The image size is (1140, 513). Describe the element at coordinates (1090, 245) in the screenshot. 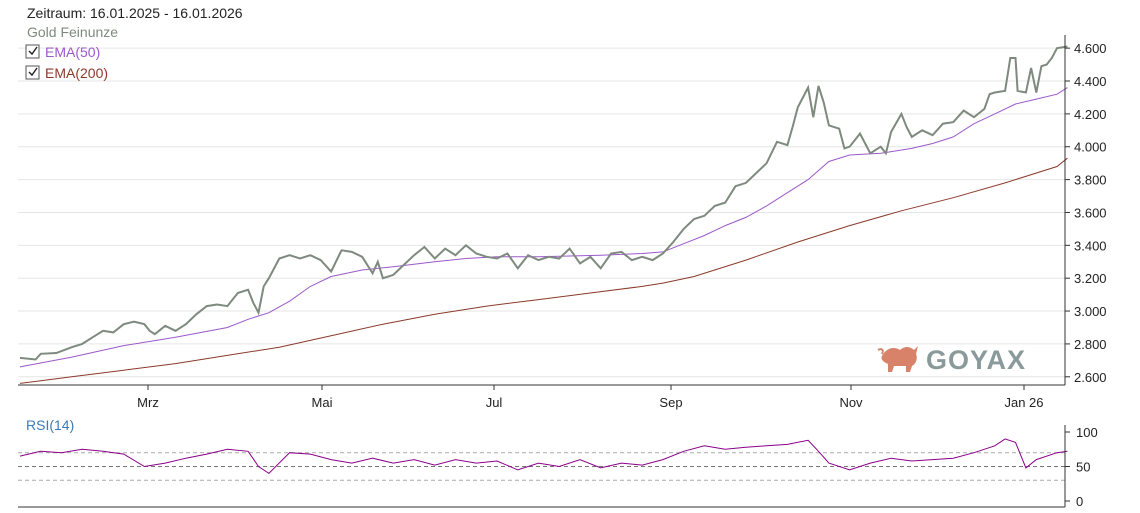

I see `y-tick-label: 3.400` at that location.